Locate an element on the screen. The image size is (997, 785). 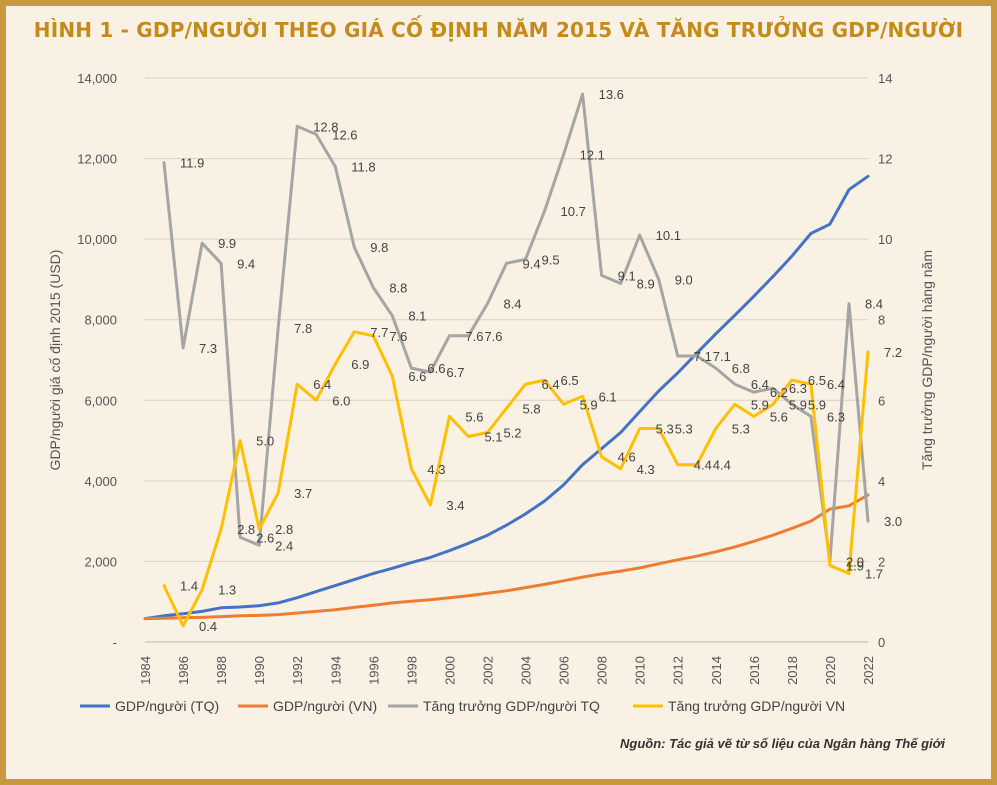
data-label: 8.9 is located at coordinates (646, 283).